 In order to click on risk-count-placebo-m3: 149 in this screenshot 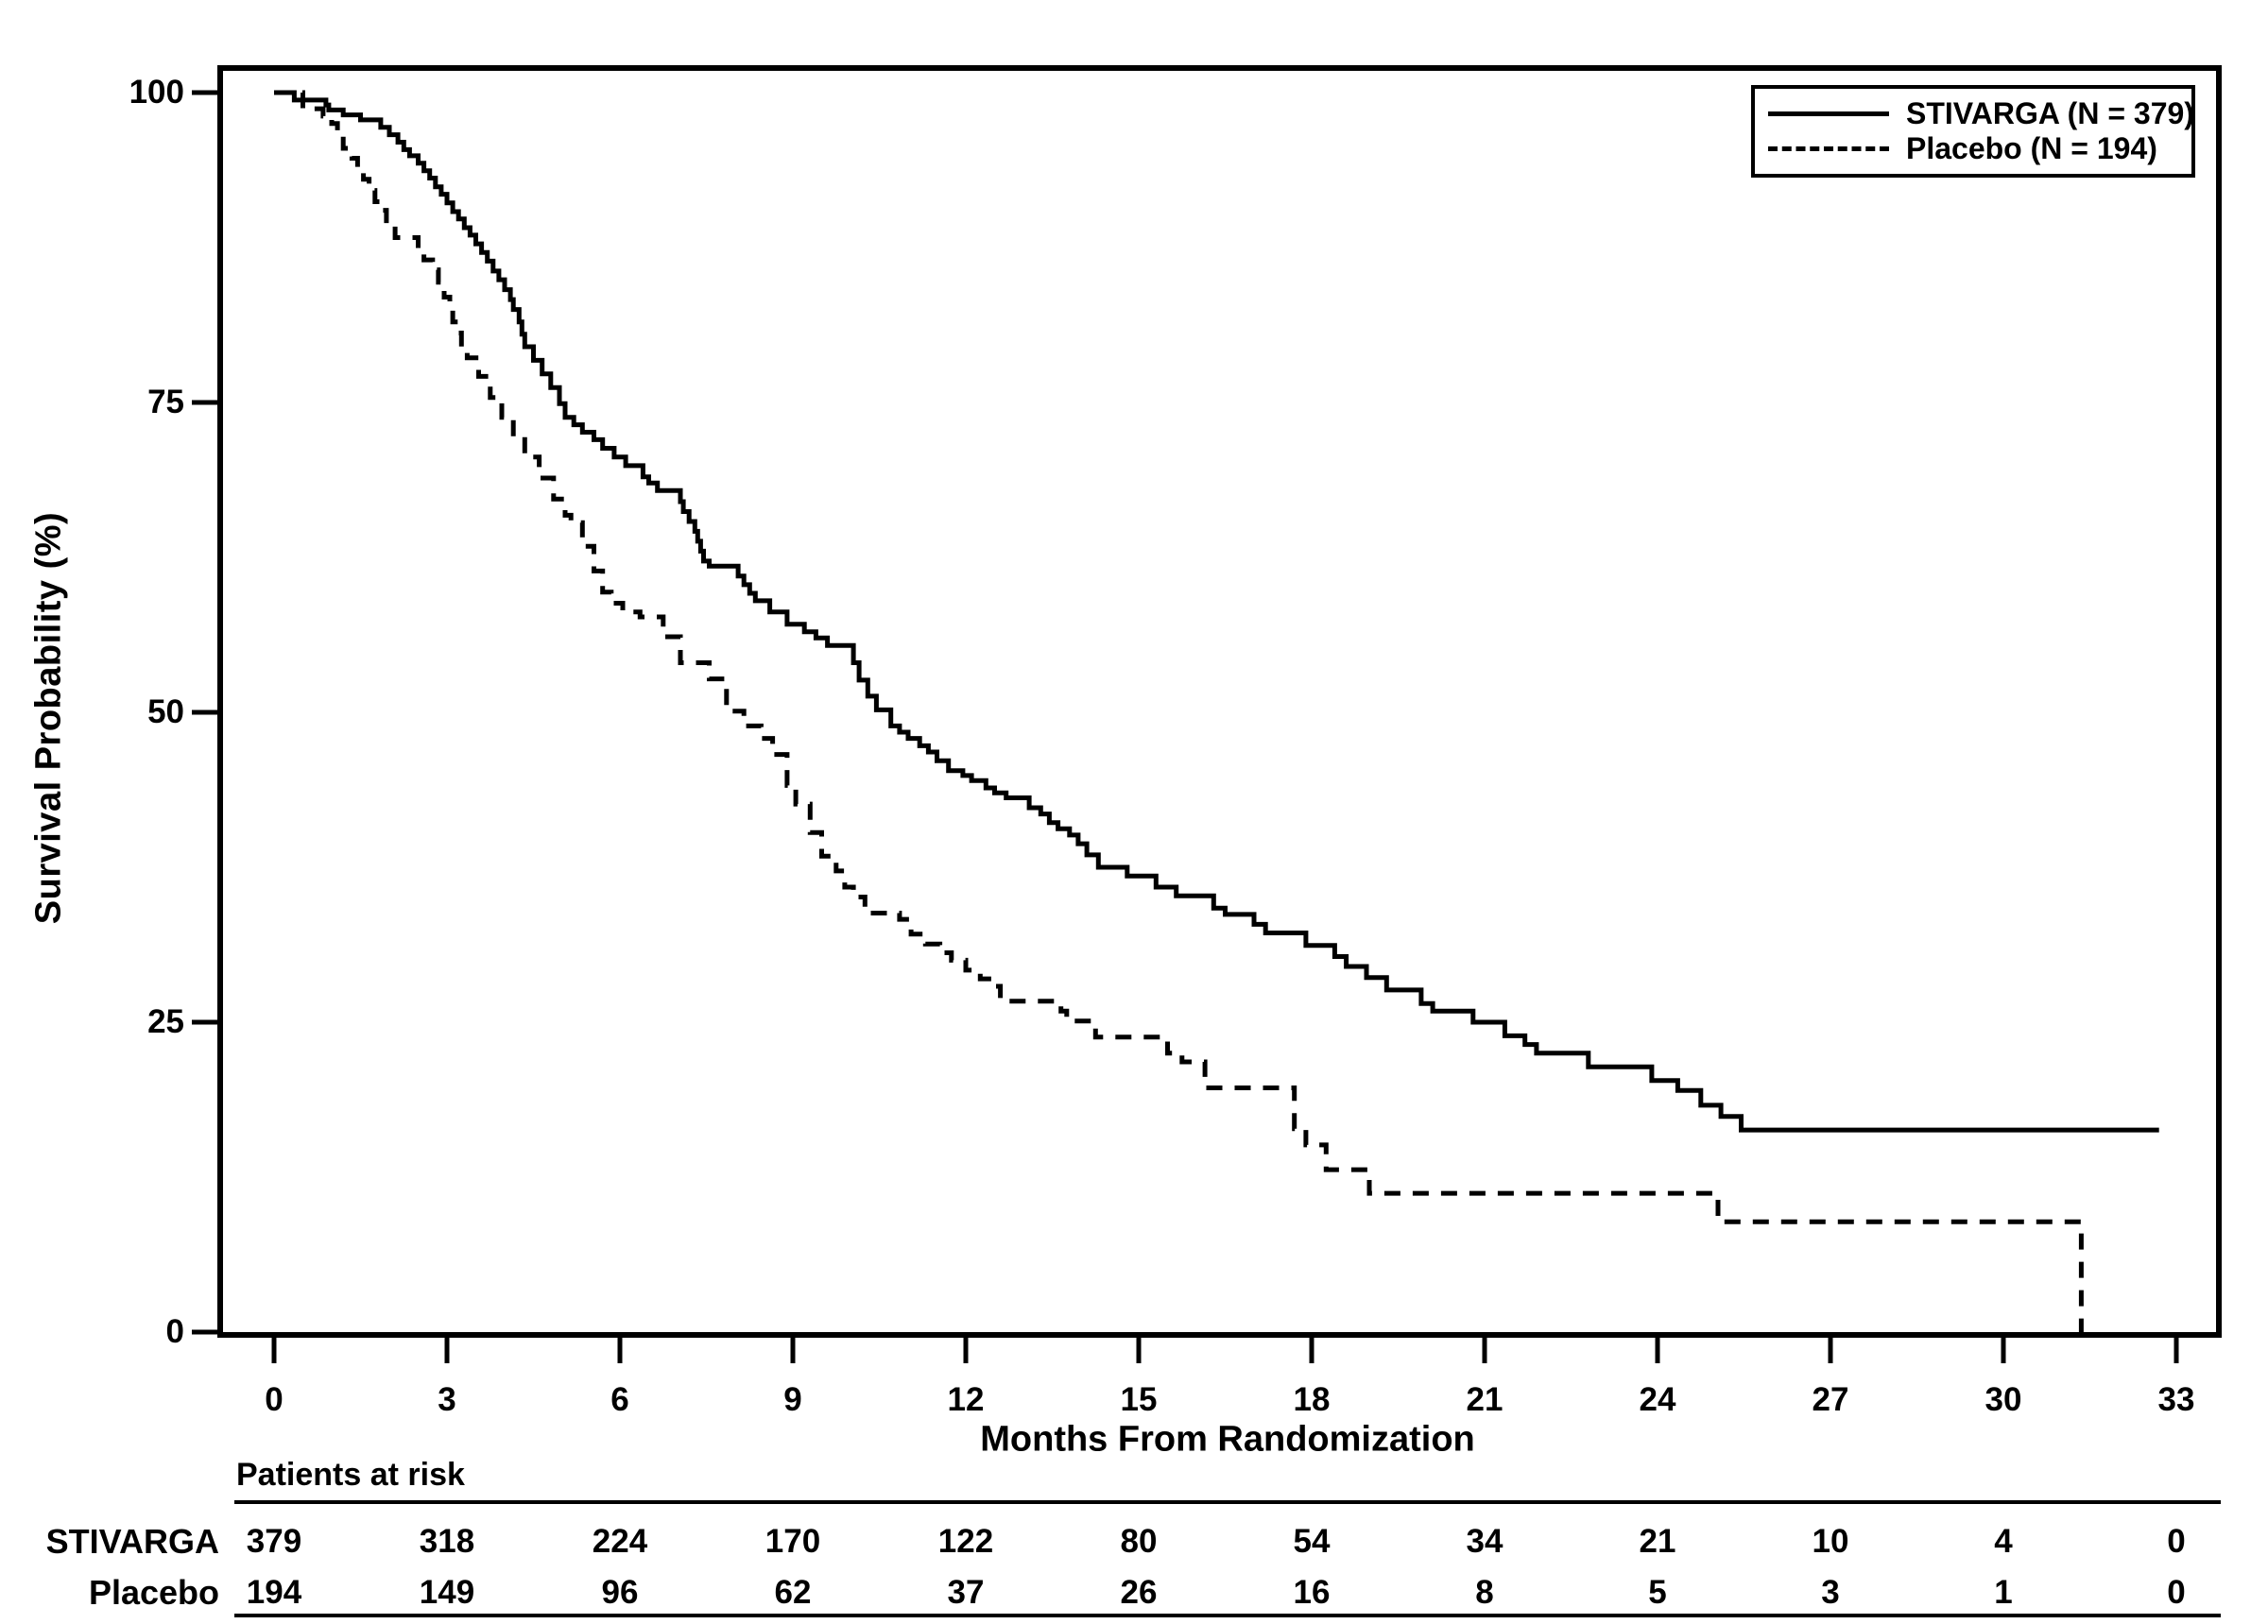, I will do `click(447, 1592)`.